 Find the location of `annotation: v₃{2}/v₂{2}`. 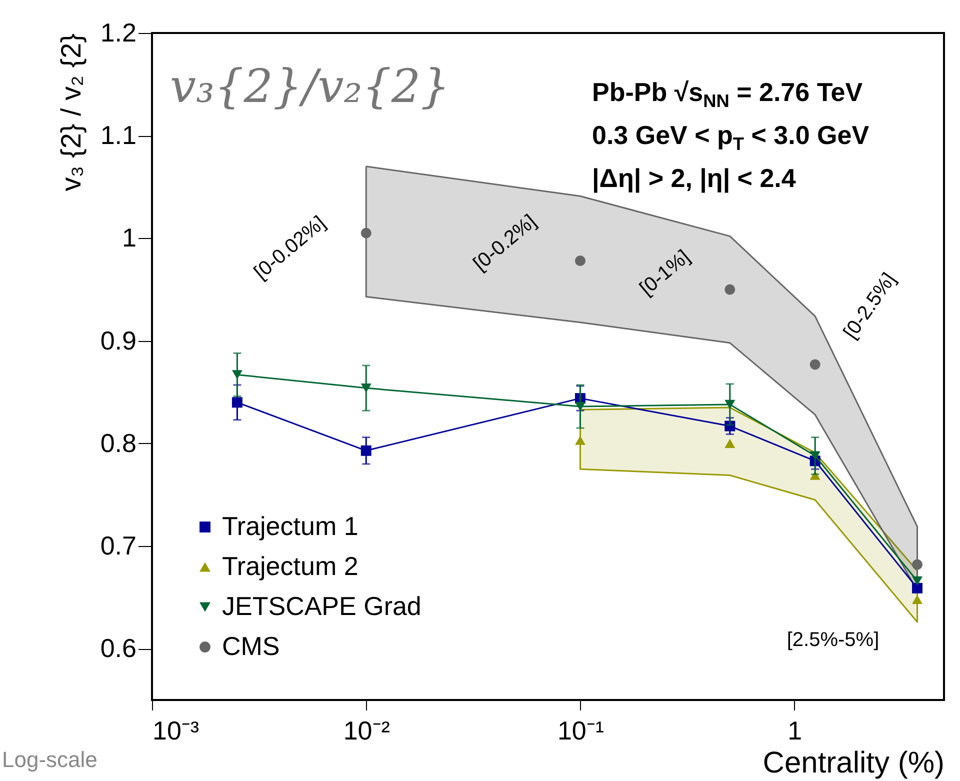

annotation: v₃{2}/v₂{2} is located at coordinates (310, 86).